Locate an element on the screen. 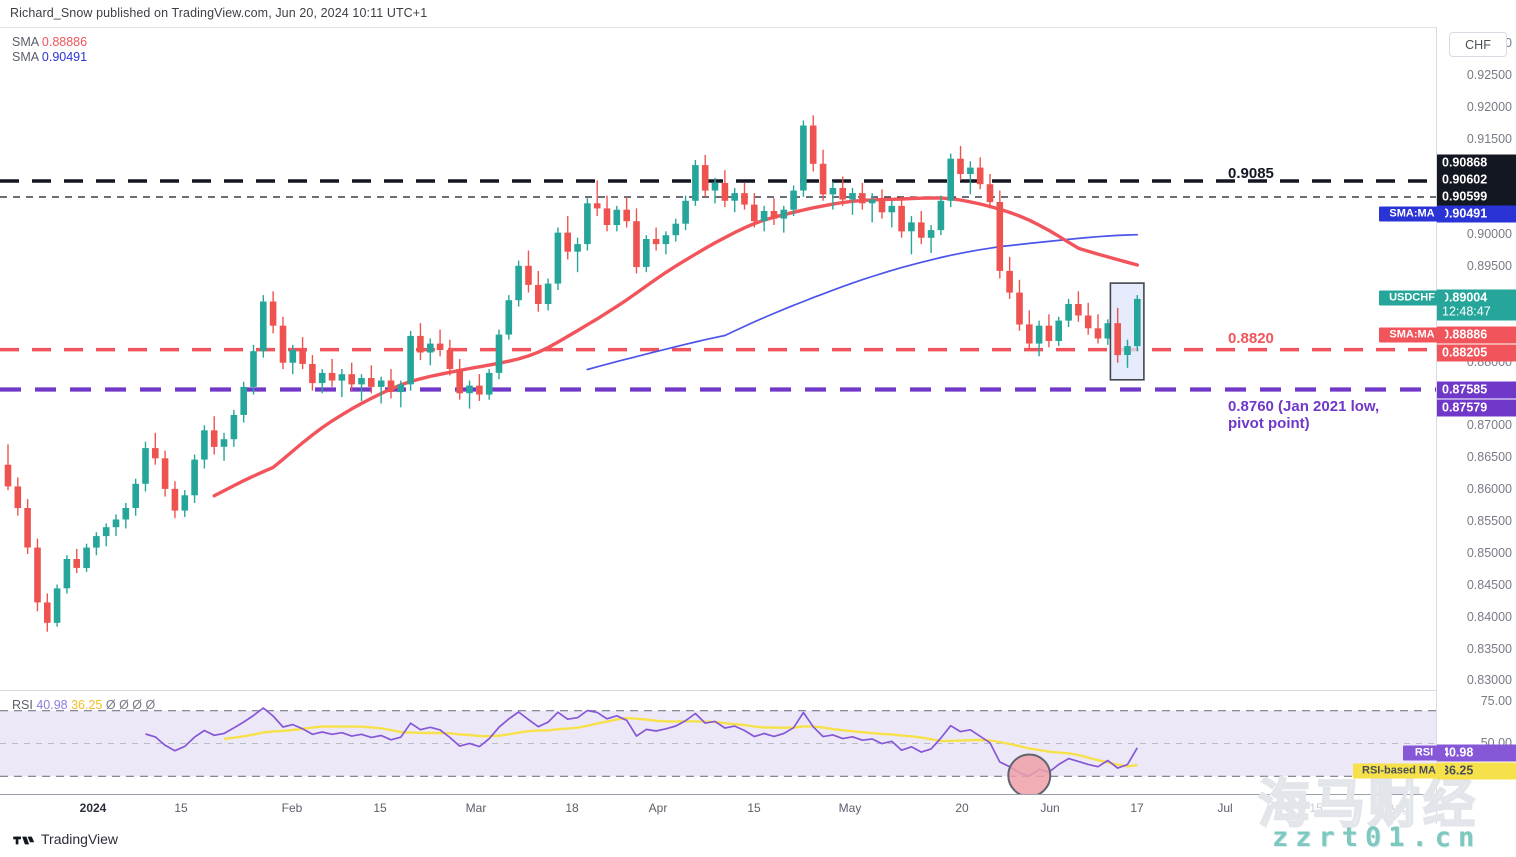 This screenshot has width=1516, height=857. legend-label-sma-slow: SMA is located at coordinates (25, 57).